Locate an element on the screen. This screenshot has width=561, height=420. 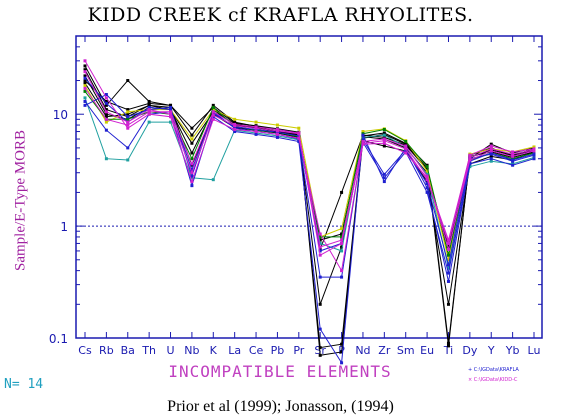
y-axis-label: Sample/E-Type MORB is located at coordinates (20, 200).